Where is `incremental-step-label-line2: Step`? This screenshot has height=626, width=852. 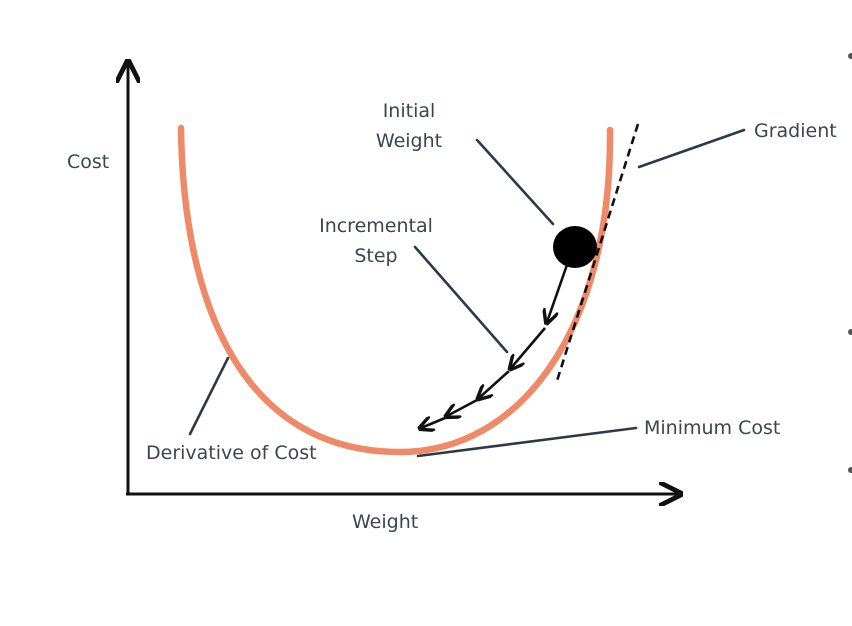 incremental-step-label-line2: Step is located at coordinates (375, 256).